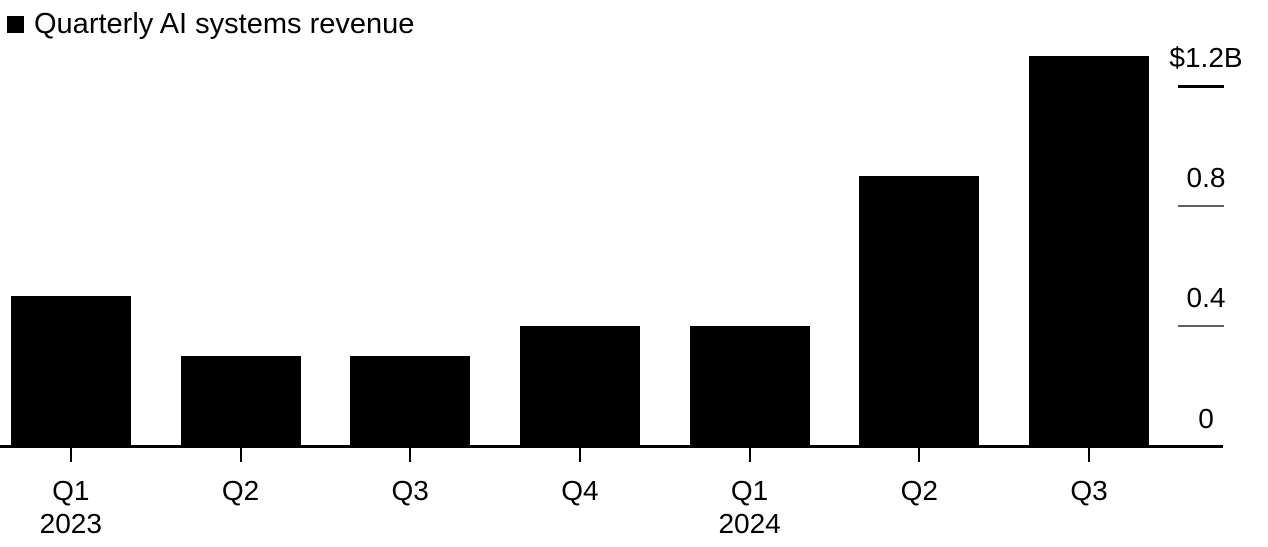  I want to click on bar-5-q1, so click(749, 386).